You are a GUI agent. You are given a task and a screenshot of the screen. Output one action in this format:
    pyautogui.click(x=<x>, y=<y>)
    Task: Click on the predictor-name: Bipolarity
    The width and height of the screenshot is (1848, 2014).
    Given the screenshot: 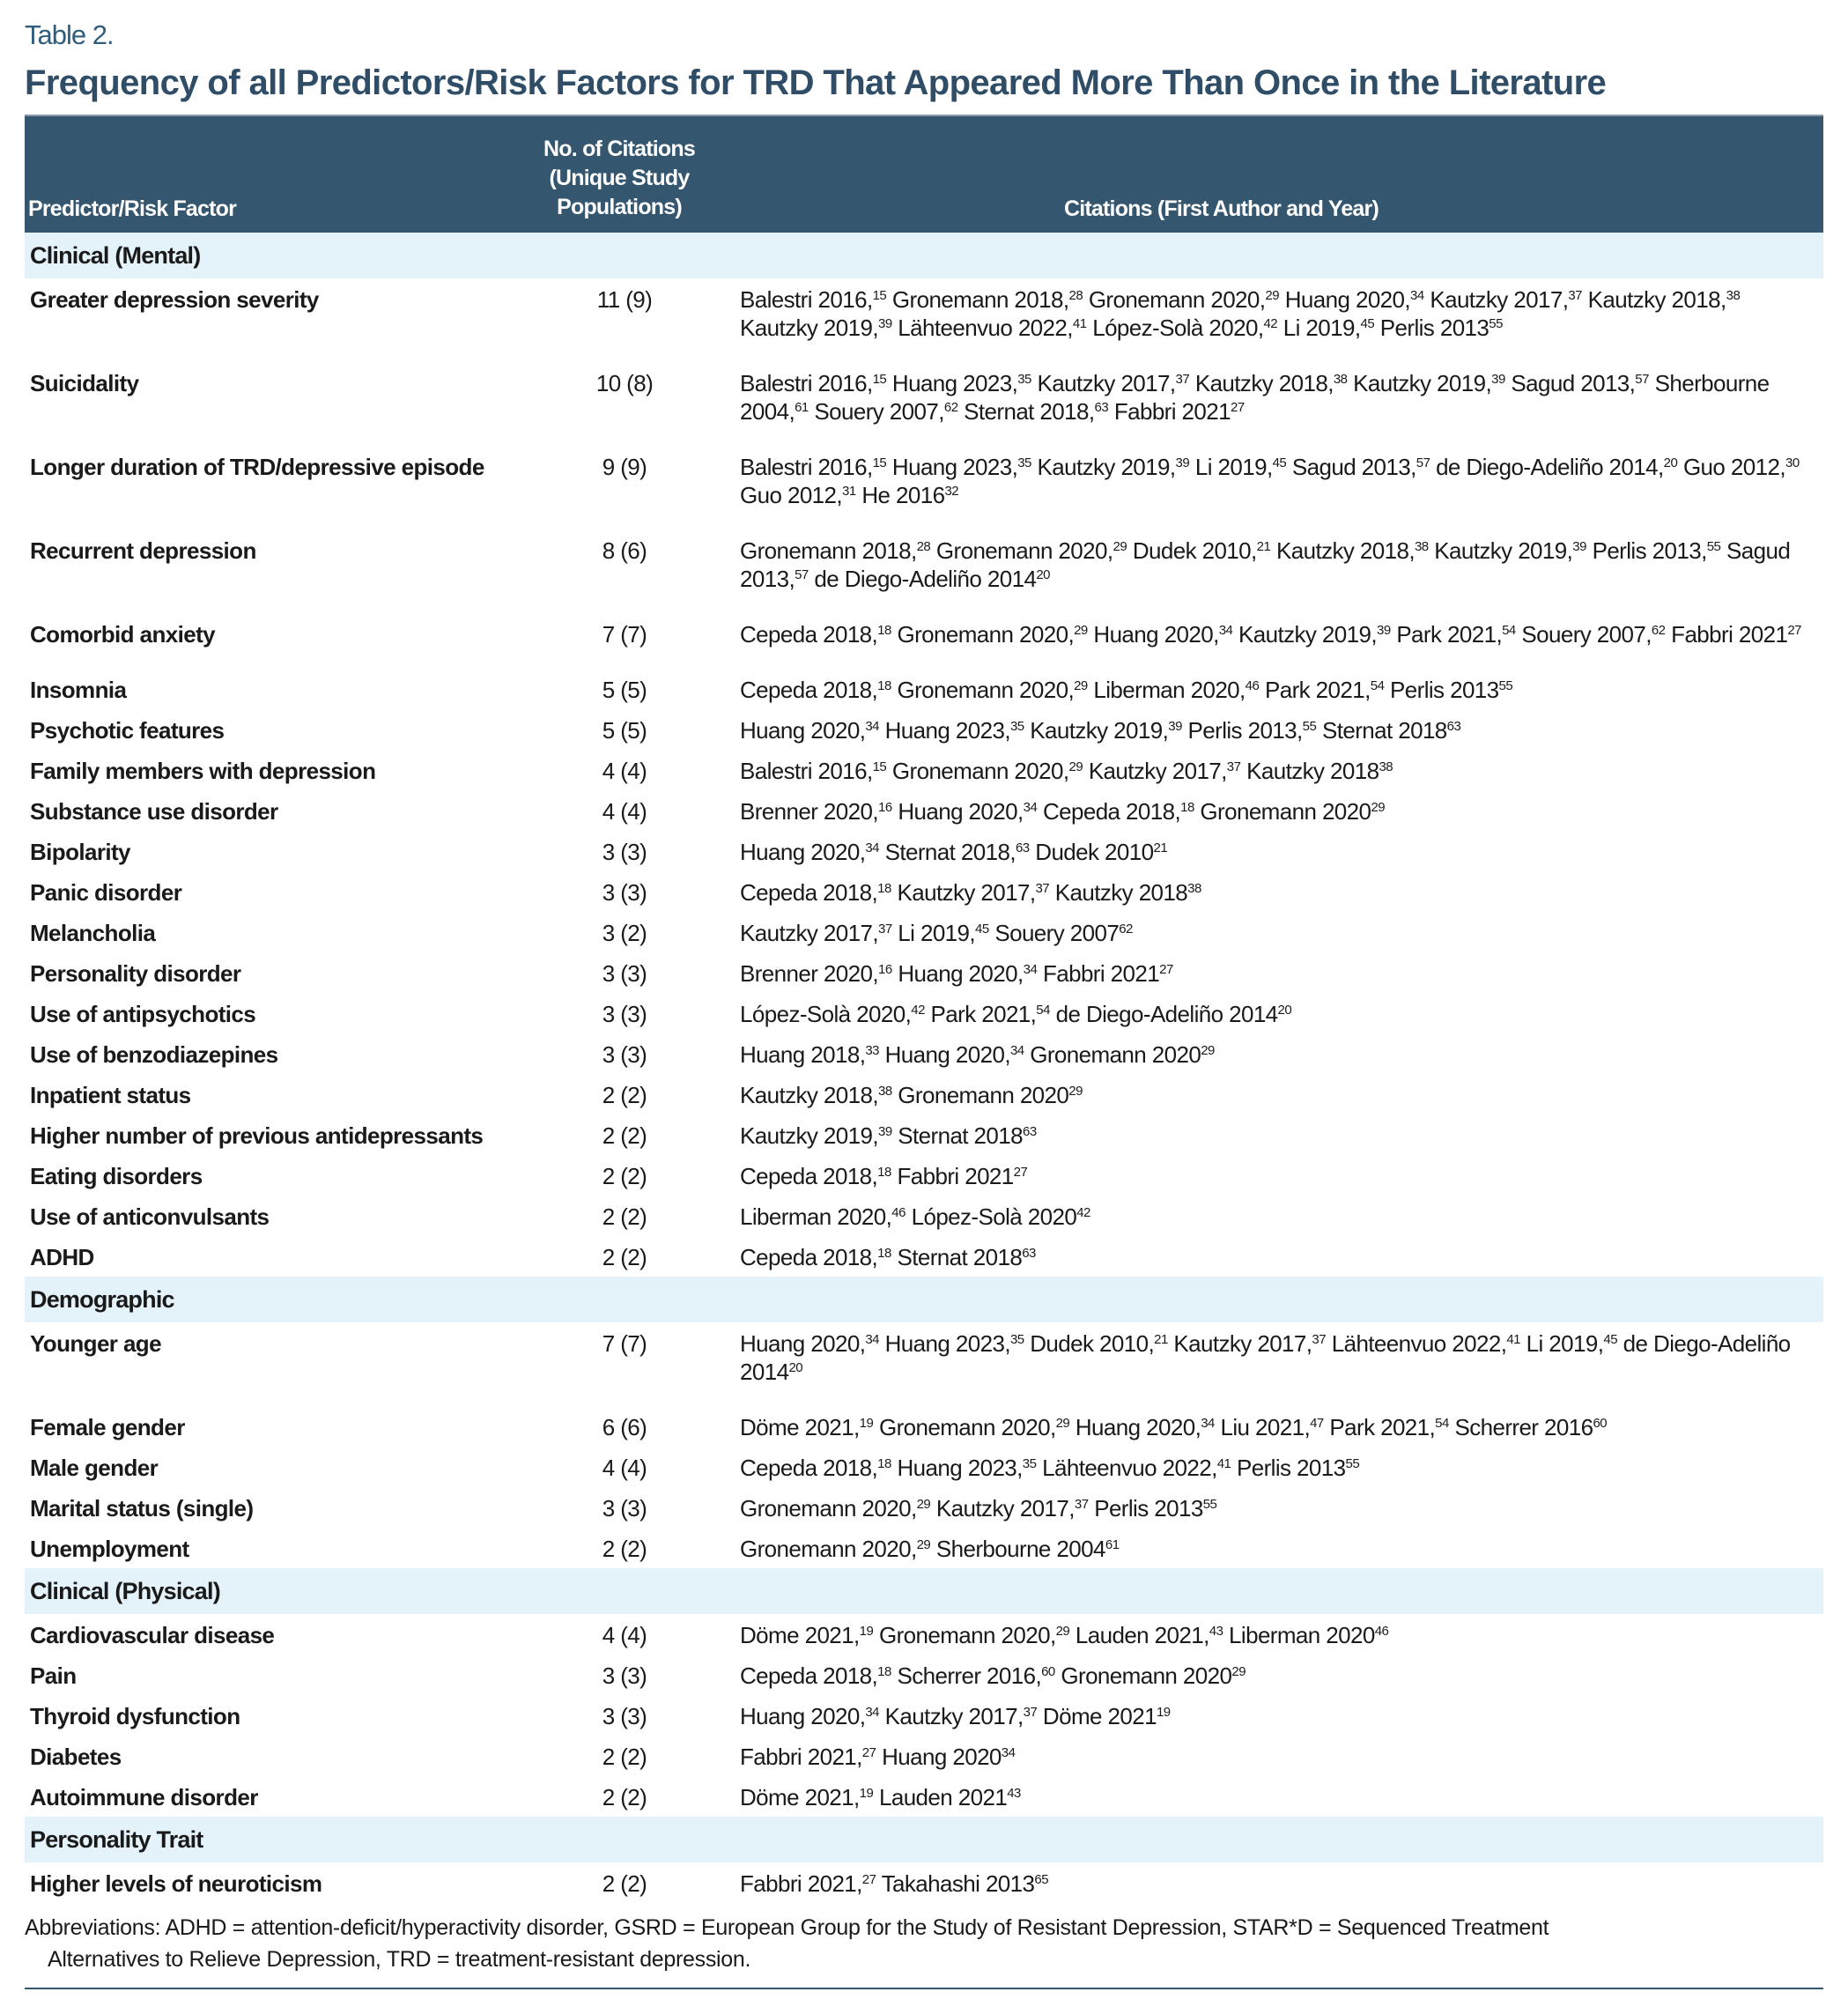 What is the action you would take?
    pyautogui.click(x=80, y=852)
    